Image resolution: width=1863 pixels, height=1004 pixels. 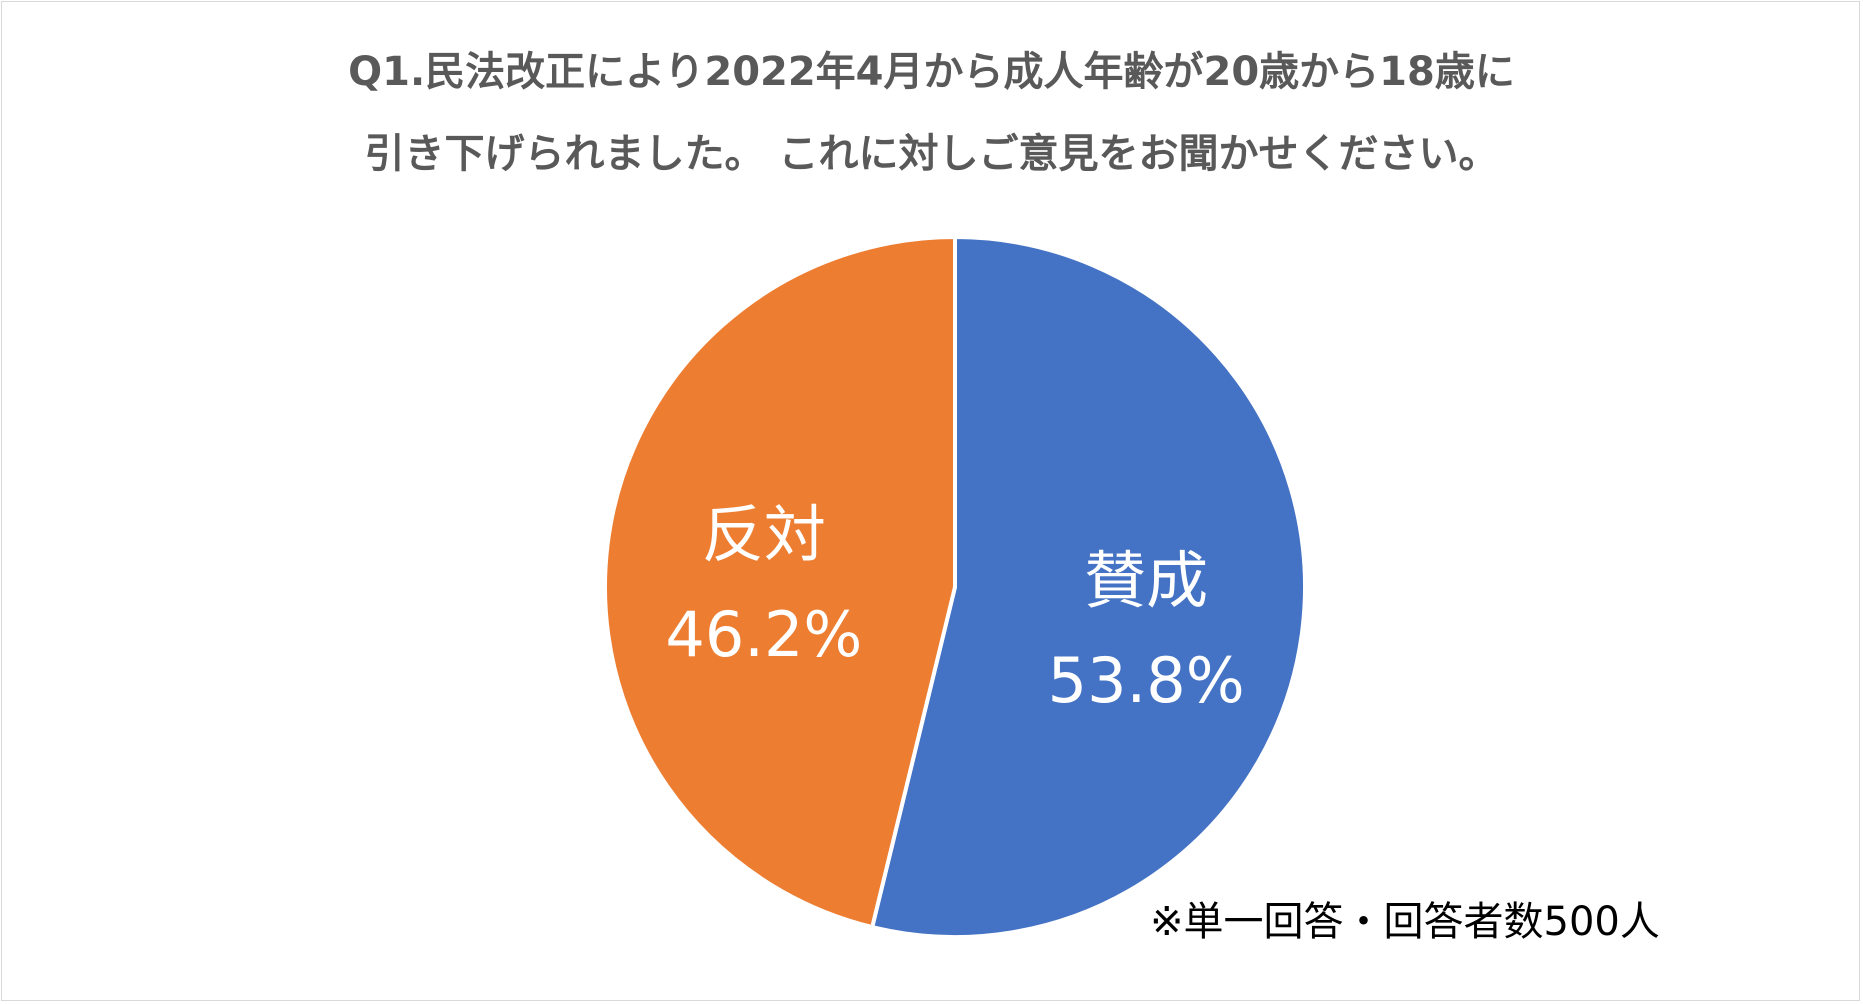 What do you see at coordinates (1405, 922) in the screenshot?
I see `respondent-note: ※単一回答・回答者数500人` at bounding box center [1405, 922].